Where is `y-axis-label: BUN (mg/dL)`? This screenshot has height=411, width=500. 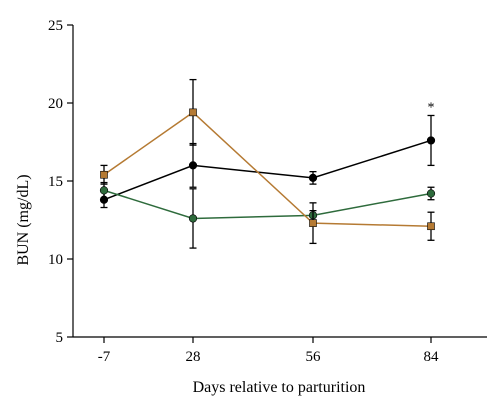 y-axis-label: BUN (mg/dL) is located at coordinates (23, 219).